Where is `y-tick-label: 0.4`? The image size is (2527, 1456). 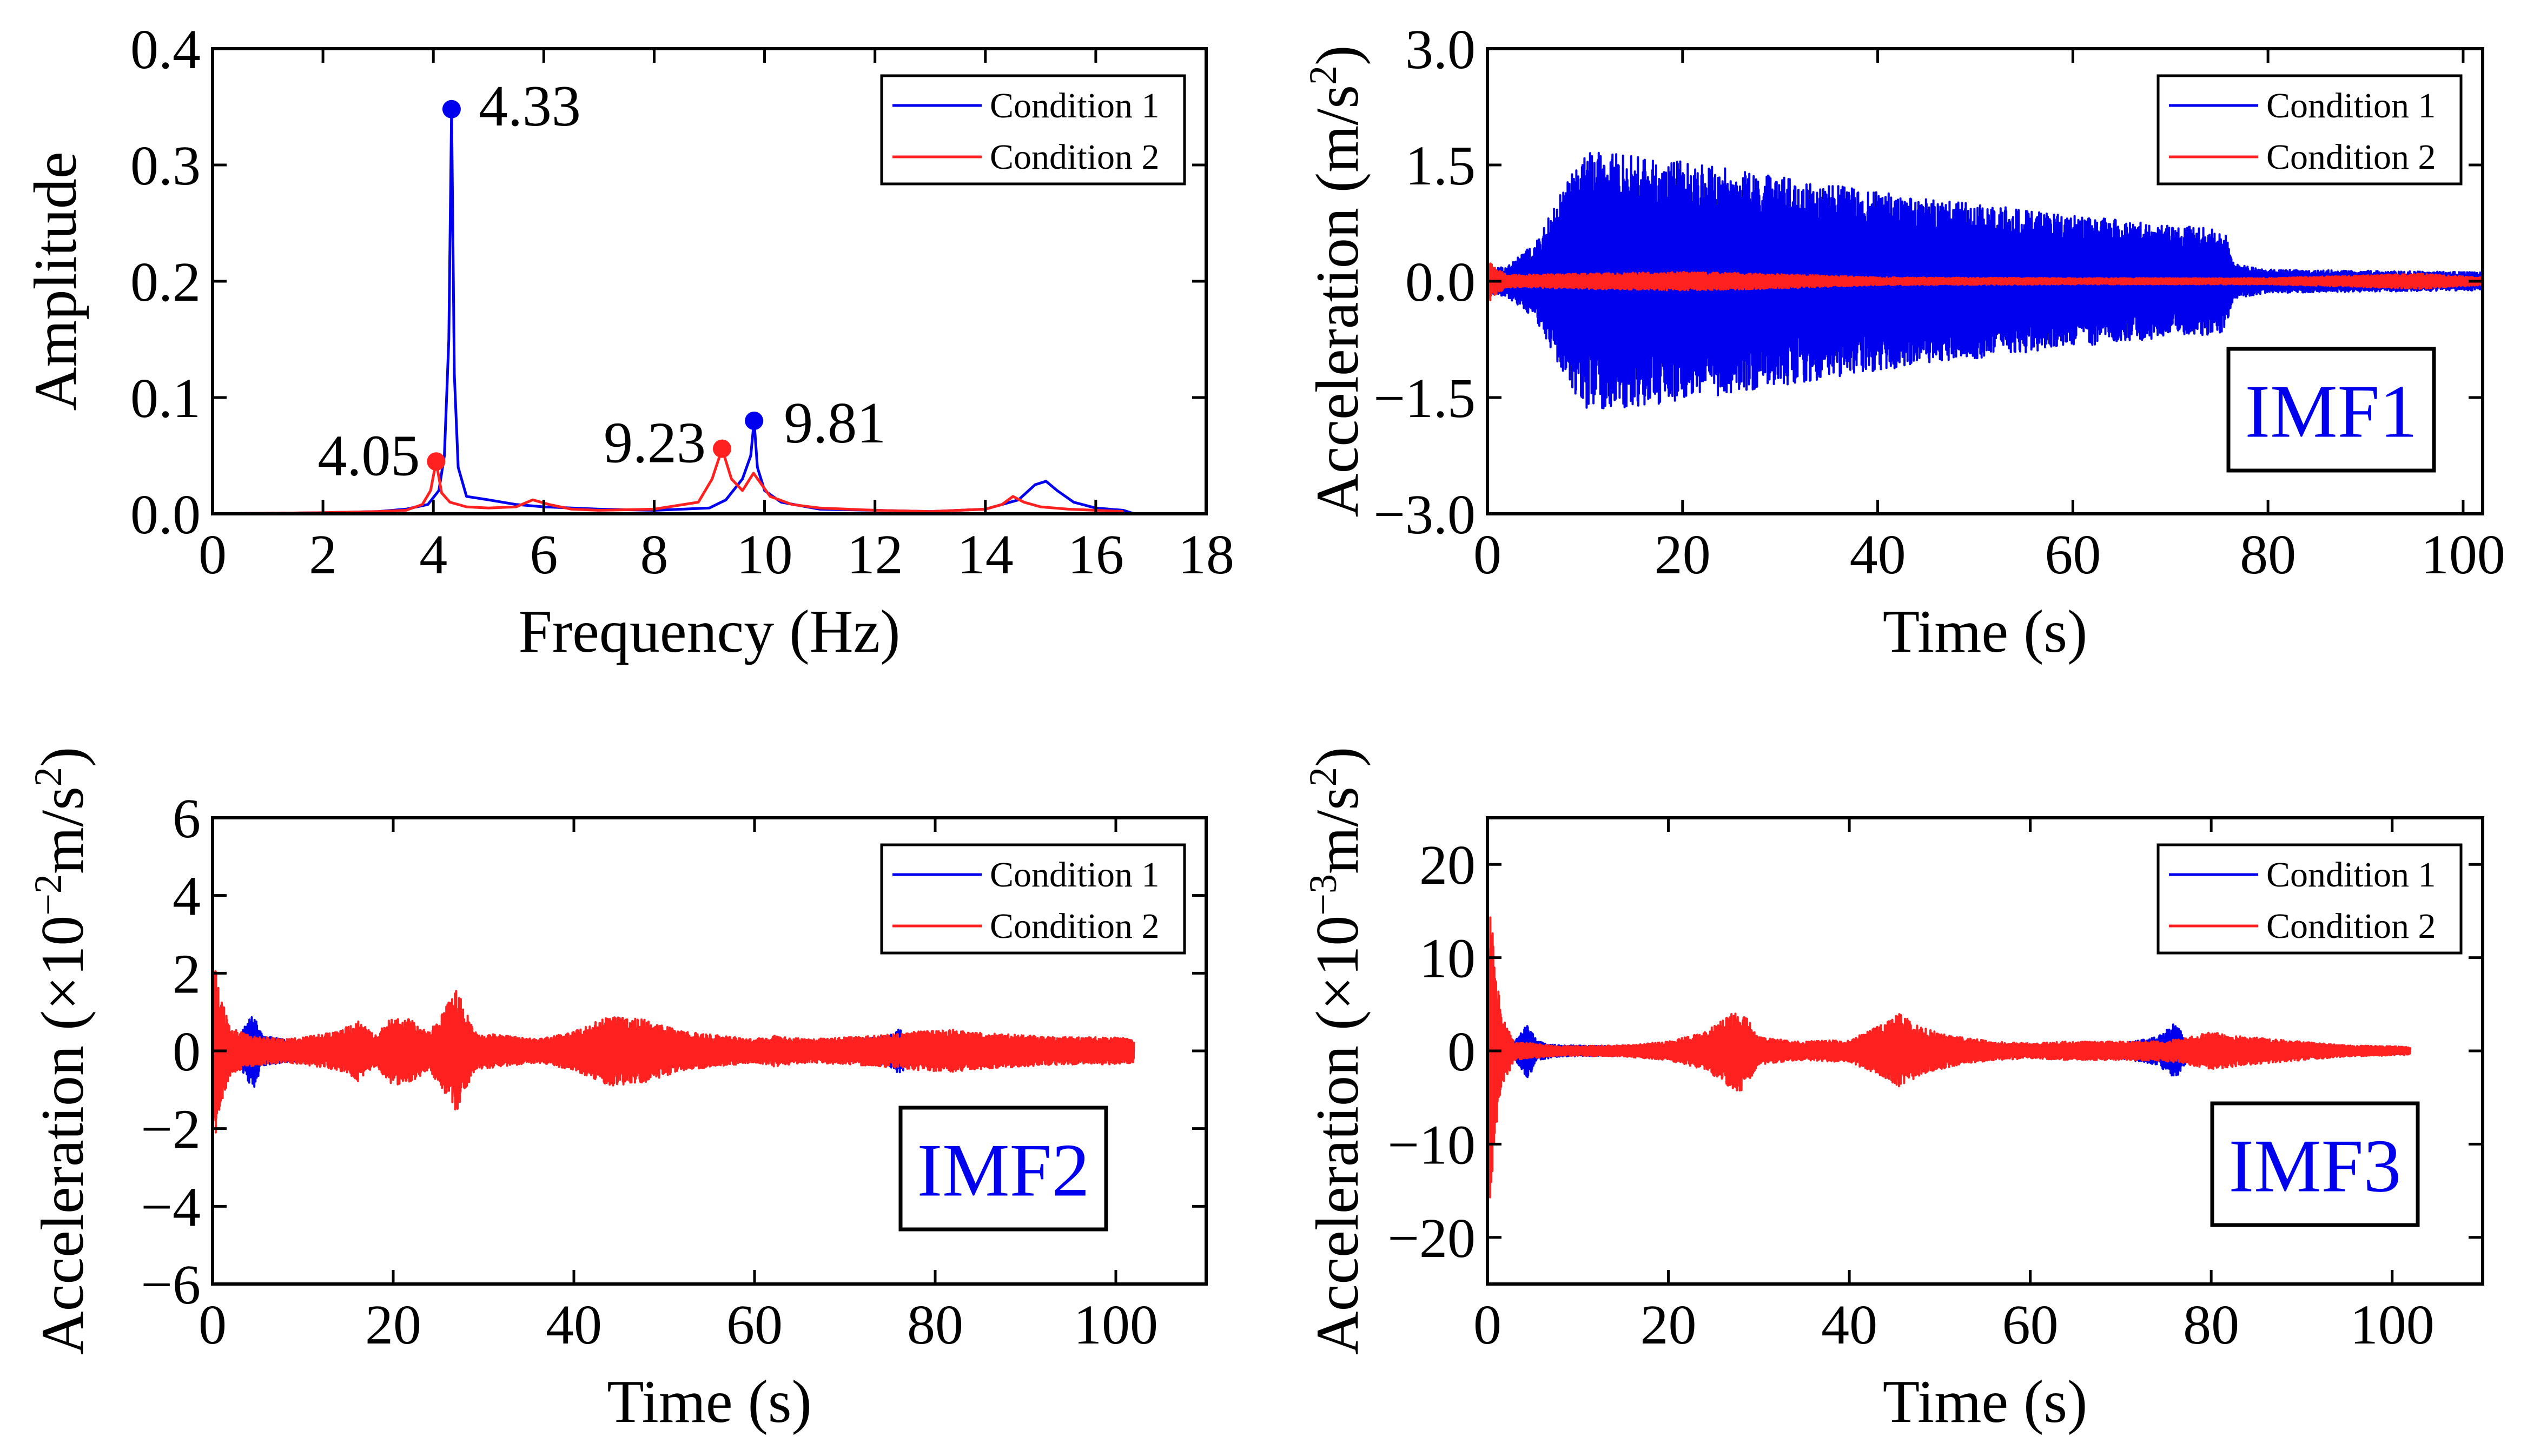 y-tick-label: 0.4 is located at coordinates (165, 49).